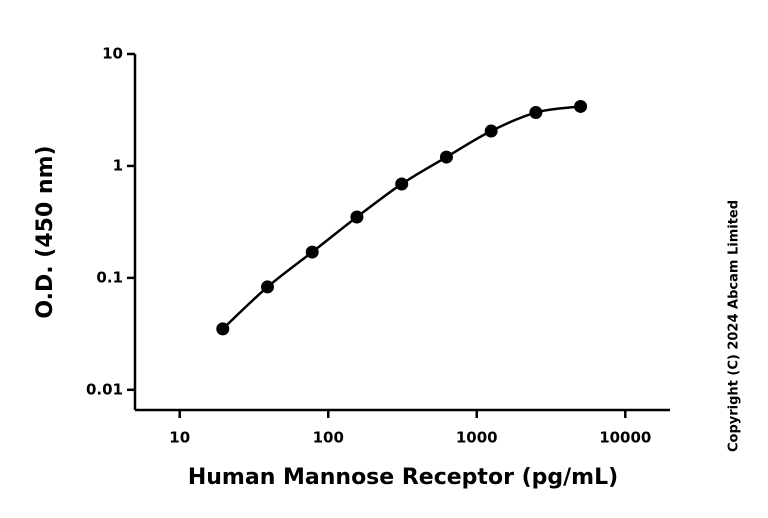 The image size is (768, 518). I want to click on y-tick-label: 0.01, so click(104, 389).